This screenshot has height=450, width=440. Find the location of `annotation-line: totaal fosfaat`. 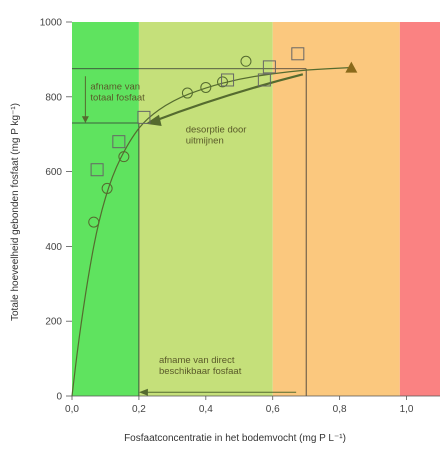

annotation-line: totaal fosfaat is located at coordinates (117, 97).